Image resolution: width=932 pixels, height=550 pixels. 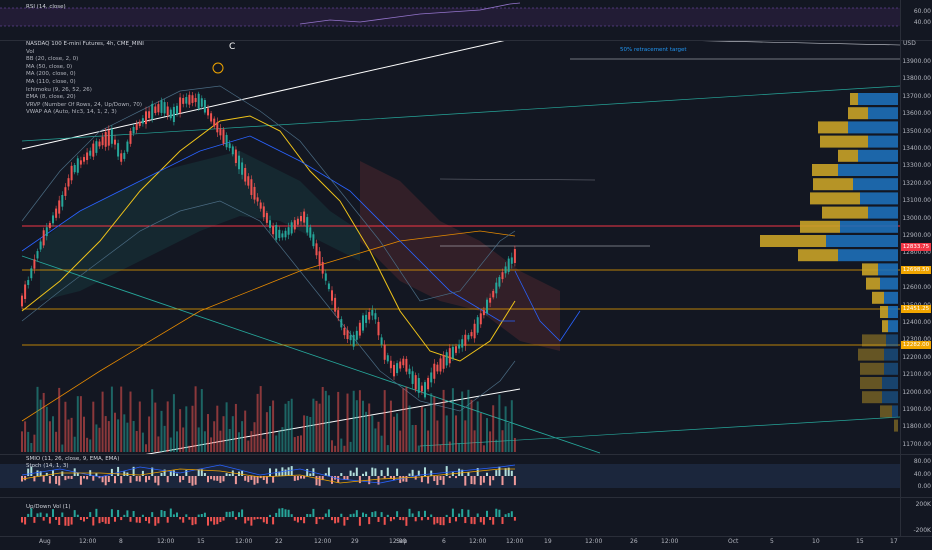 I want to click on price-tick: 12400.00, so click(x=916, y=322).